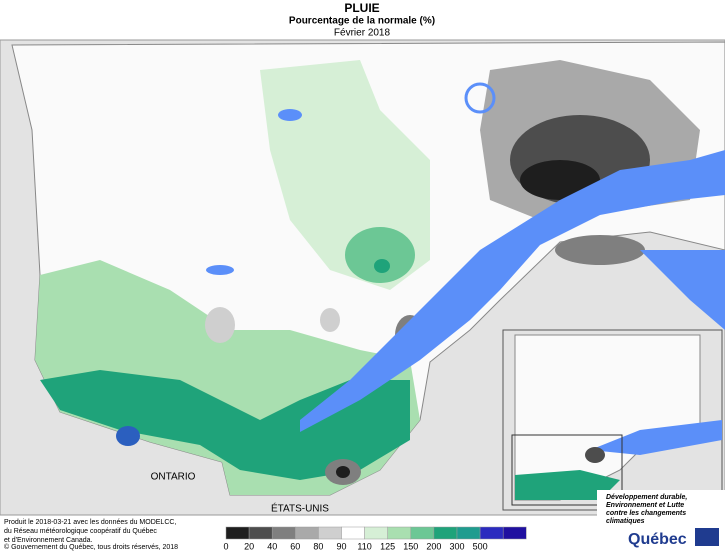 This screenshot has height=552, width=725. What do you see at coordinates (362, 33) in the screenshot?
I see `period: Février 2018` at bounding box center [362, 33].